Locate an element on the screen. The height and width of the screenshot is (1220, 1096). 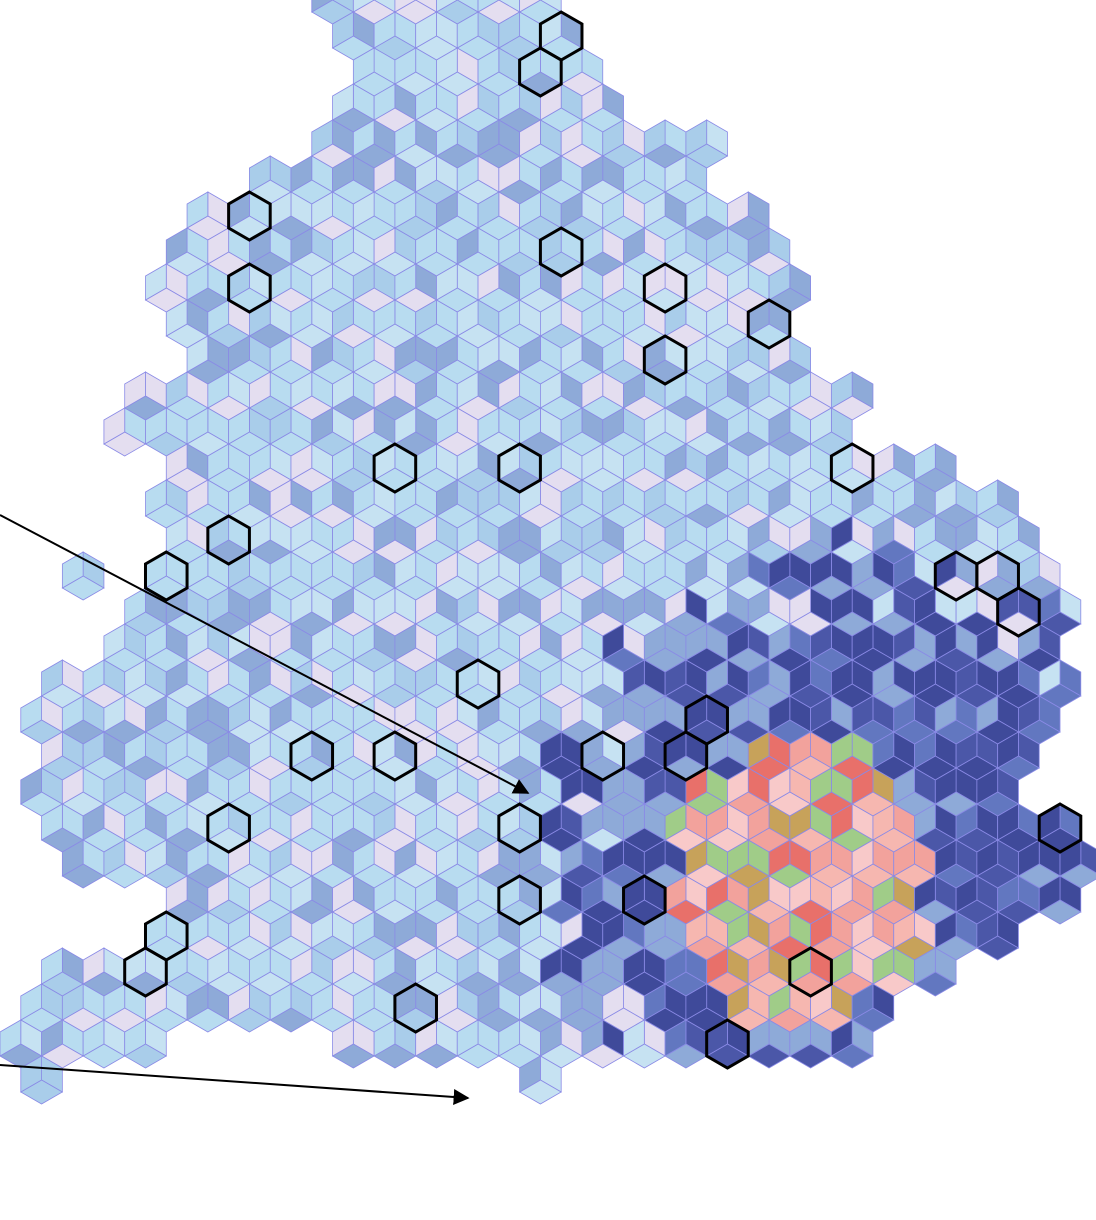
pointer-arrow is located at coordinates (265, 654).